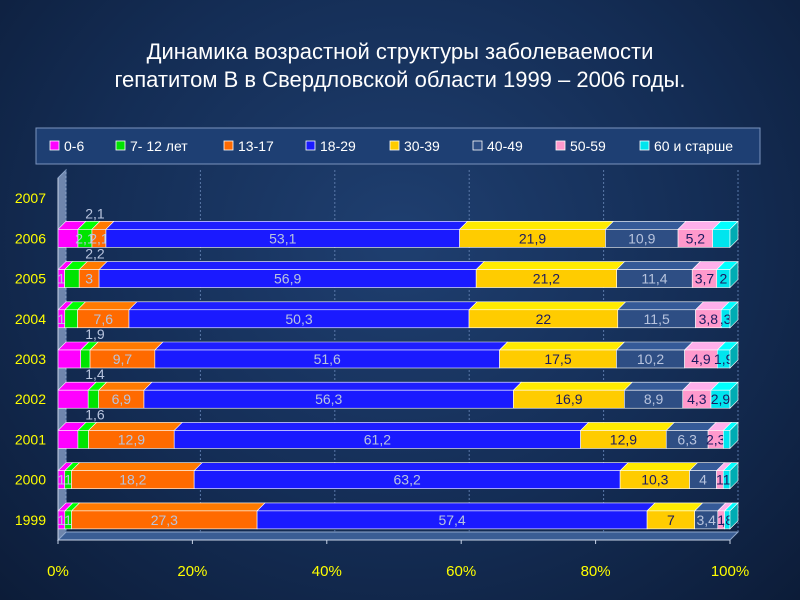 This screenshot has width=800, height=600. What do you see at coordinates (557, 359) in the screenshot?
I see `data-label: 17,5` at bounding box center [557, 359].